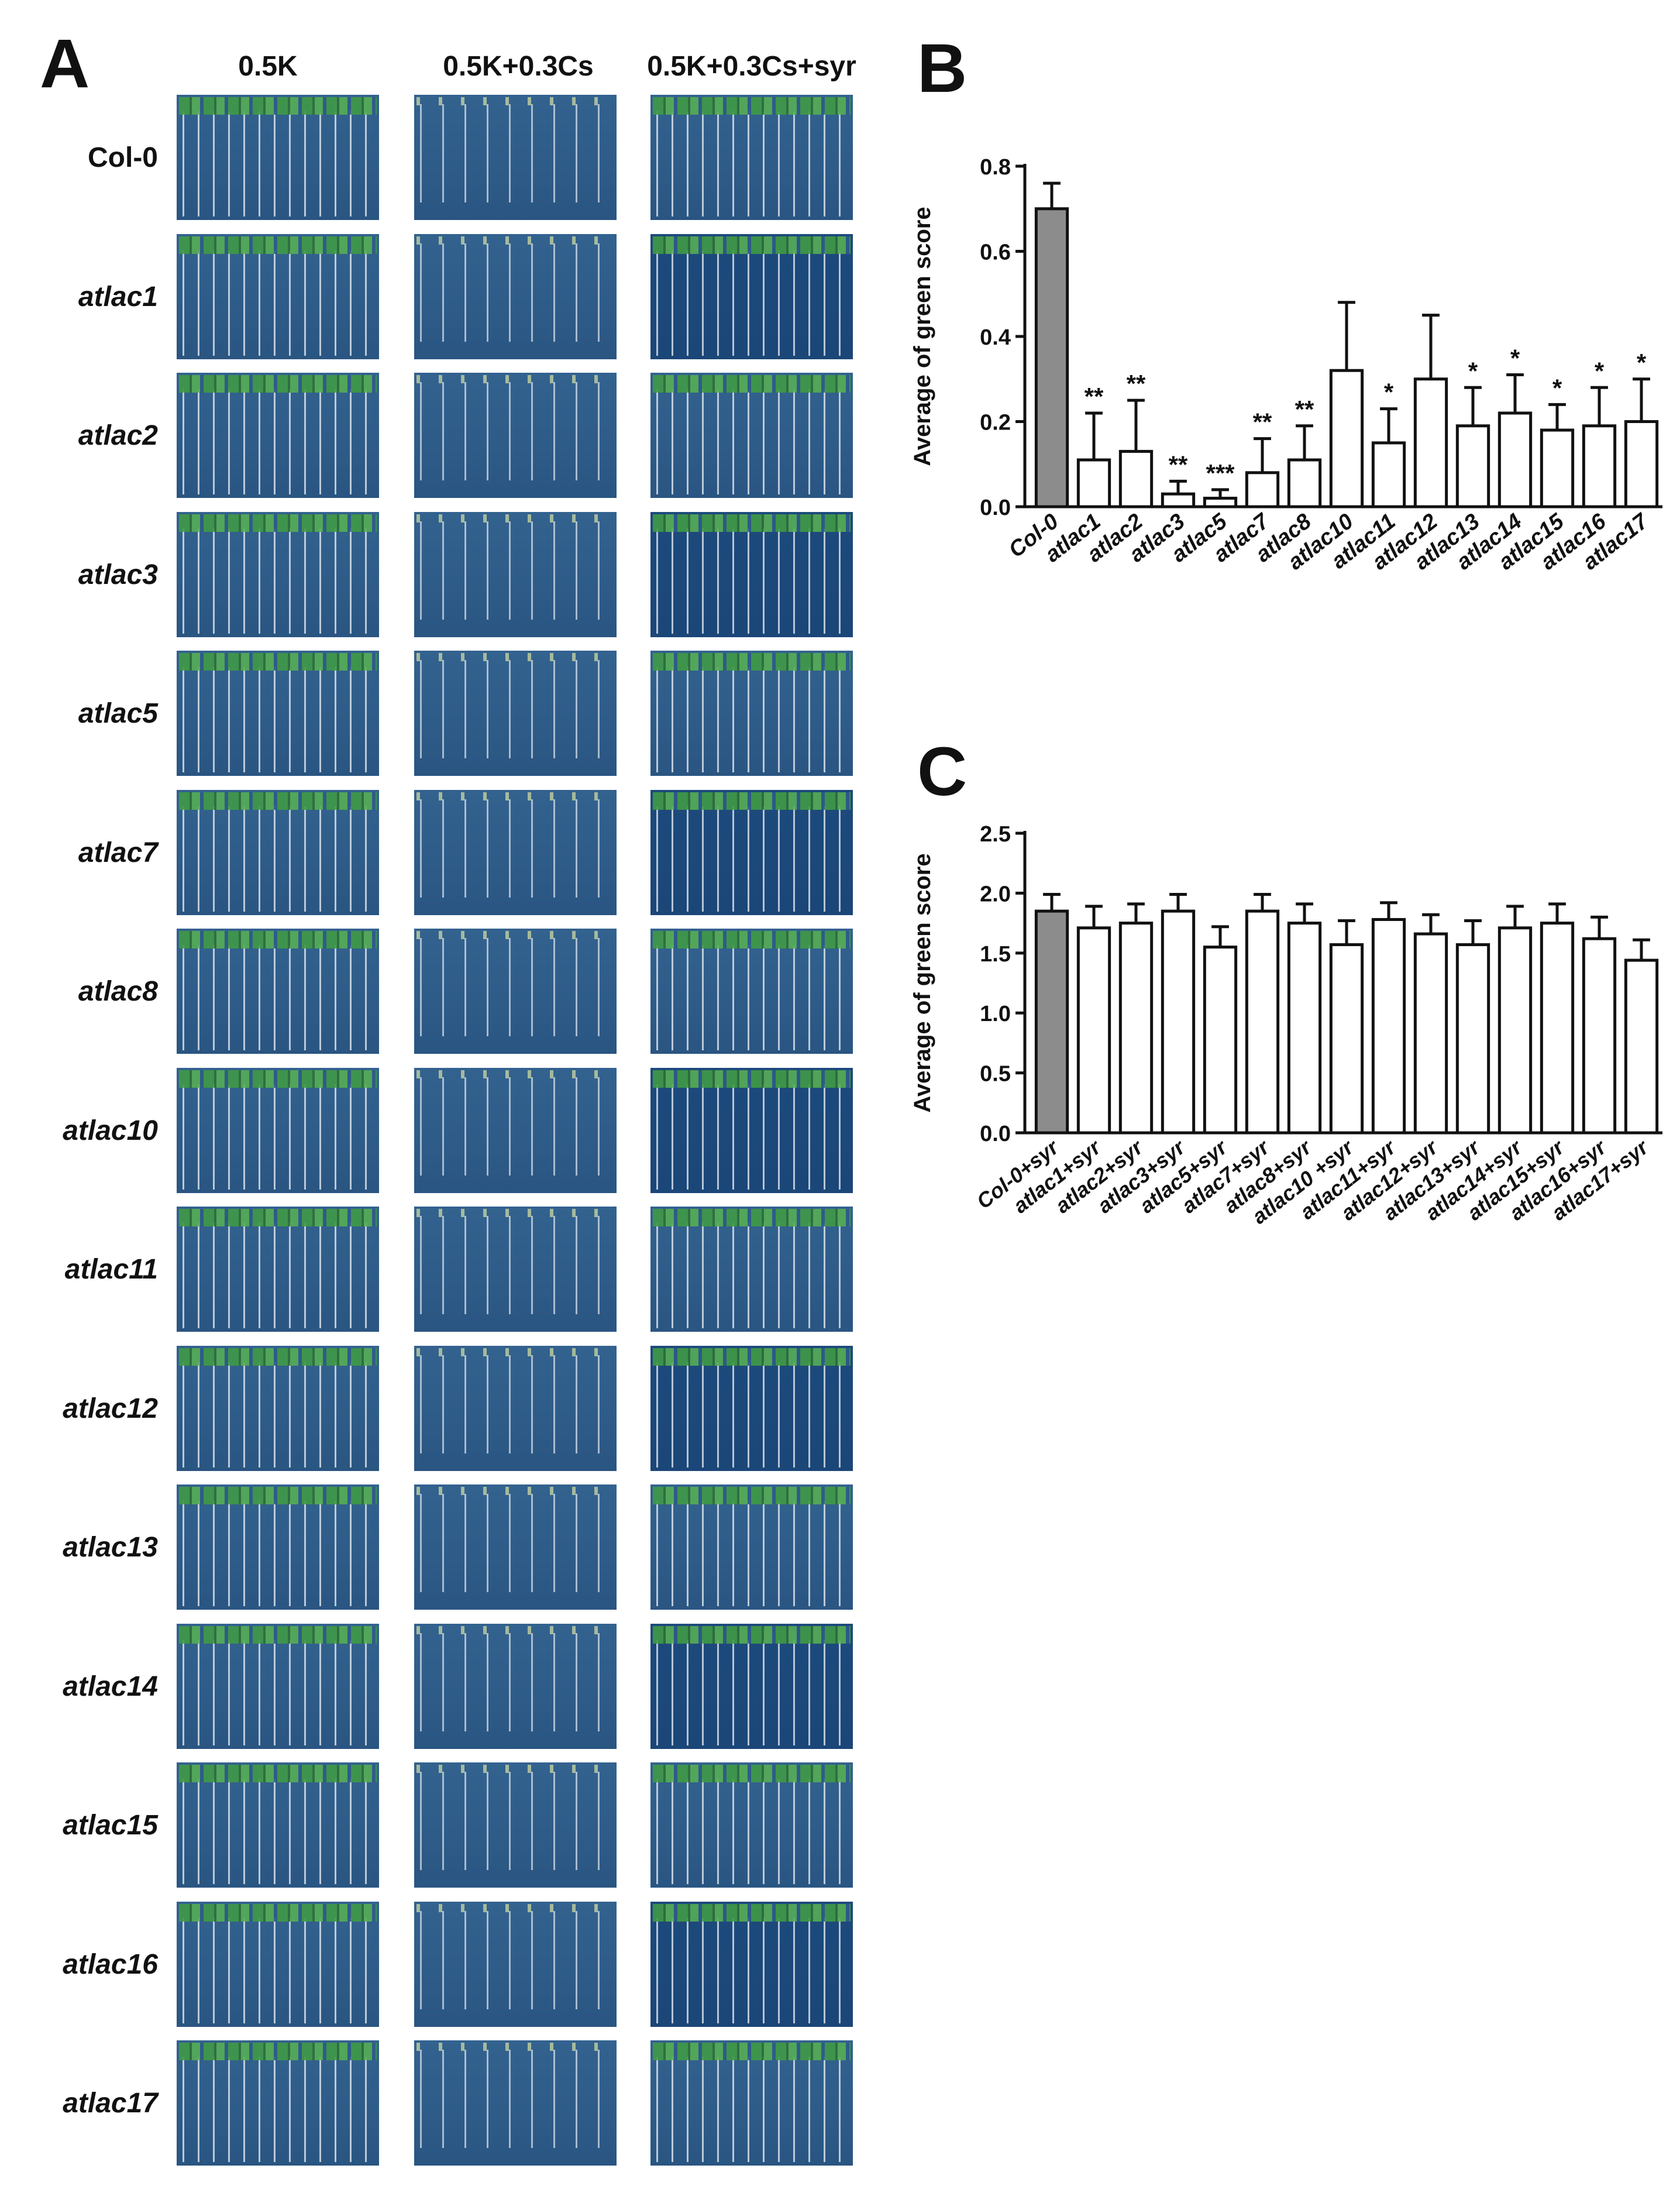 Image resolution: width=1680 pixels, height=2196 pixels. Describe the element at coordinates (996, 894) in the screenshot. I see `y-tick-label: 2.0` at that location.